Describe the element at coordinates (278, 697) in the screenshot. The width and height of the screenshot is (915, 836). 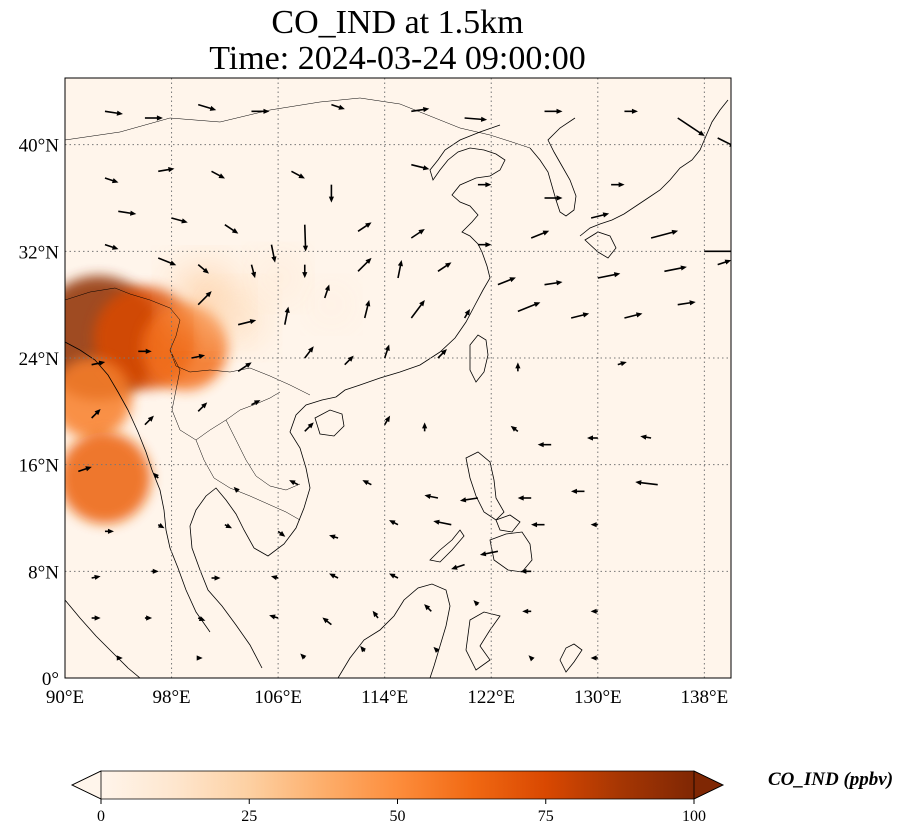
I see `lon-tick-label: 106°E` at that location.